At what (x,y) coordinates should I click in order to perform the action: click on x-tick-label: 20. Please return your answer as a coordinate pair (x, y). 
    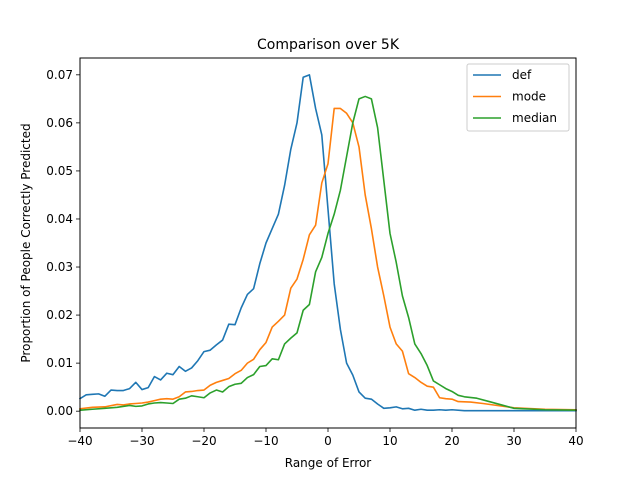
    Looking at the image, I should click on (451, 441).